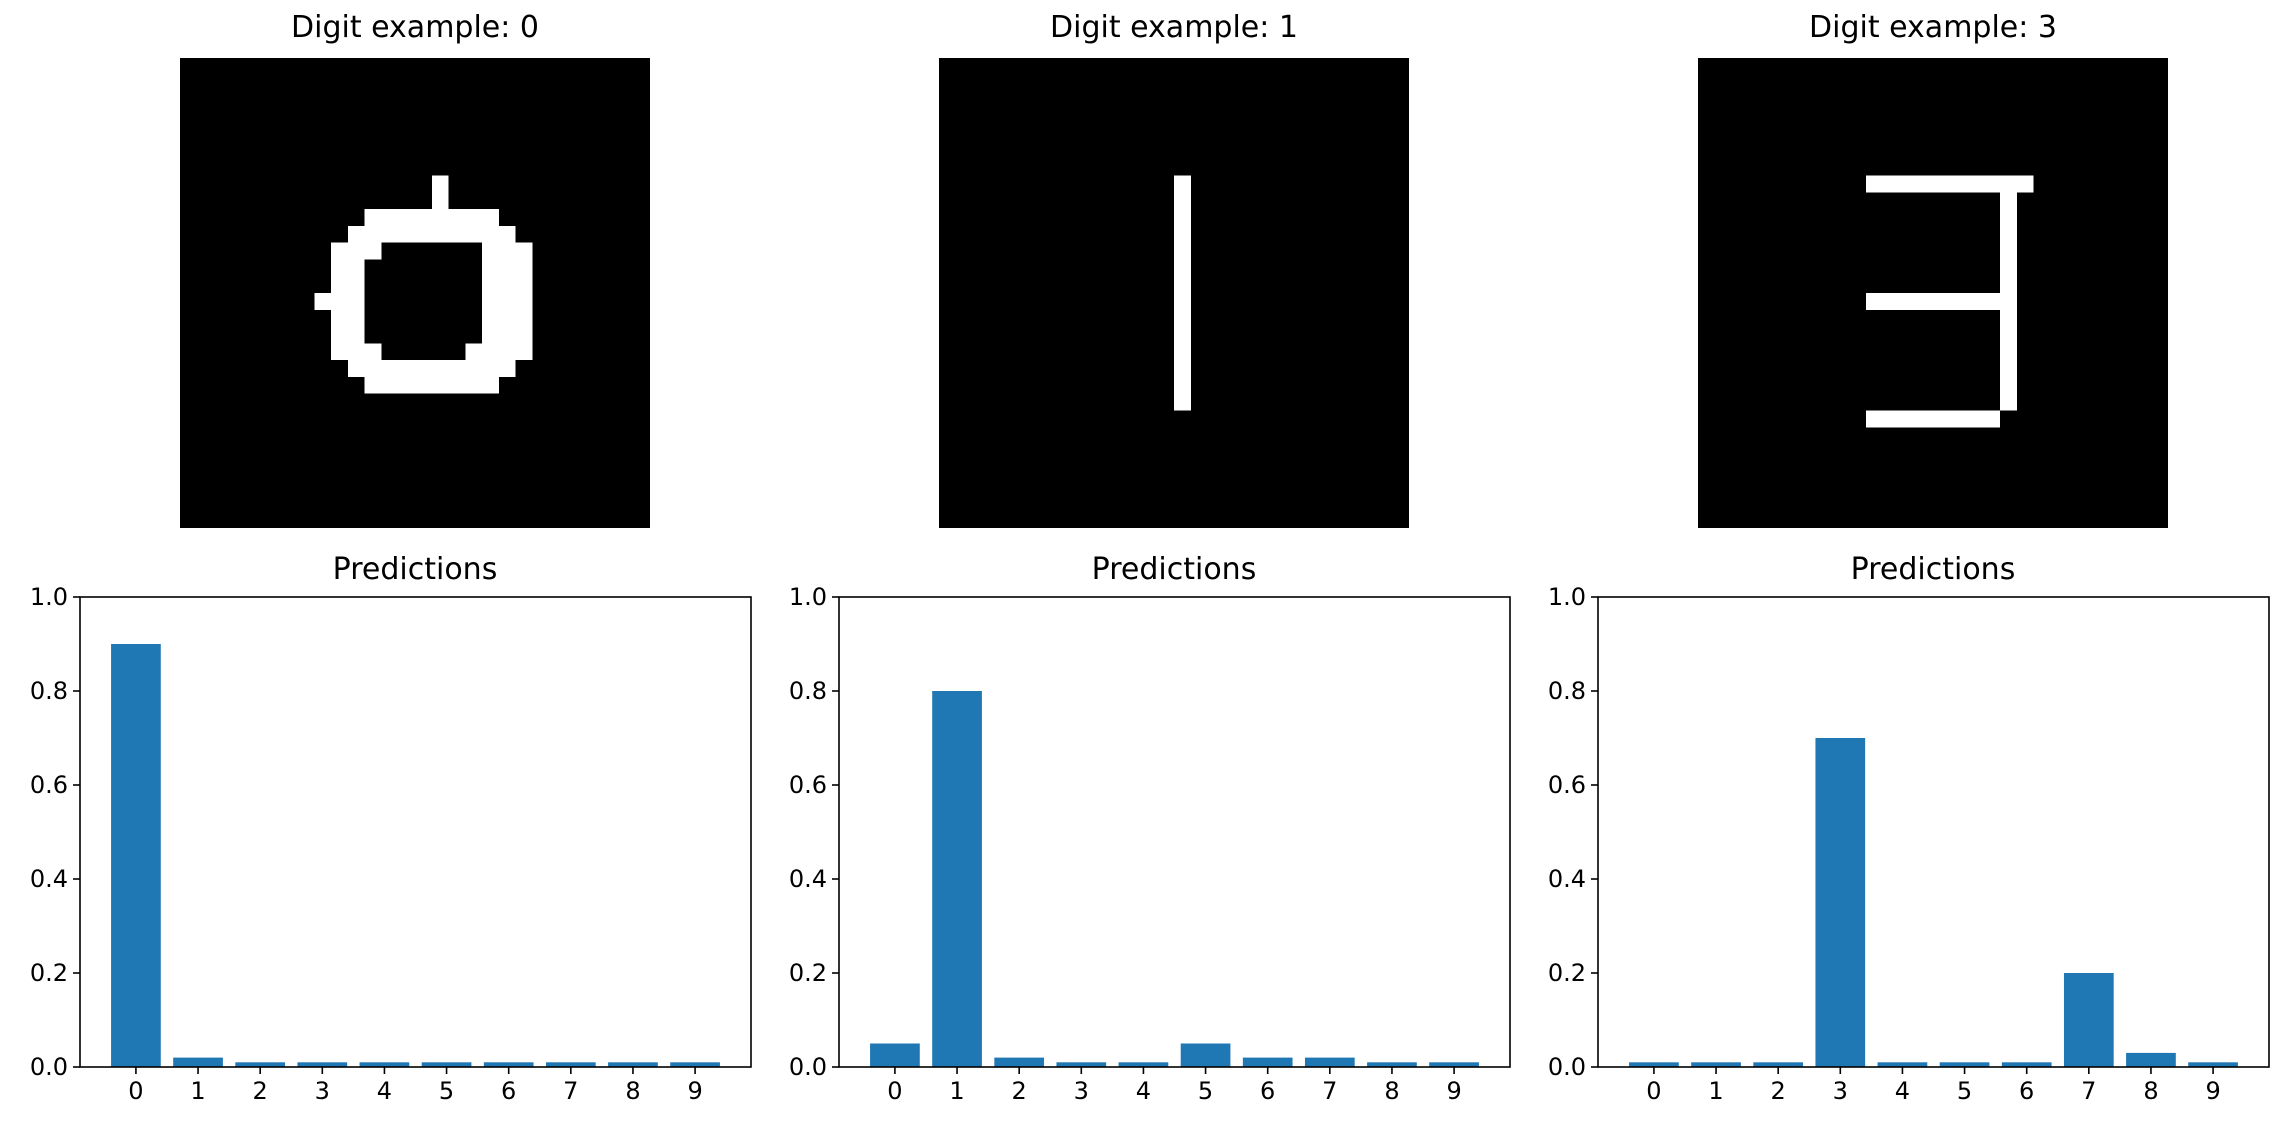 The image size is (2284, 1130). I want to click on digit-image-title: Digit example: 1, so click(1174, 27).